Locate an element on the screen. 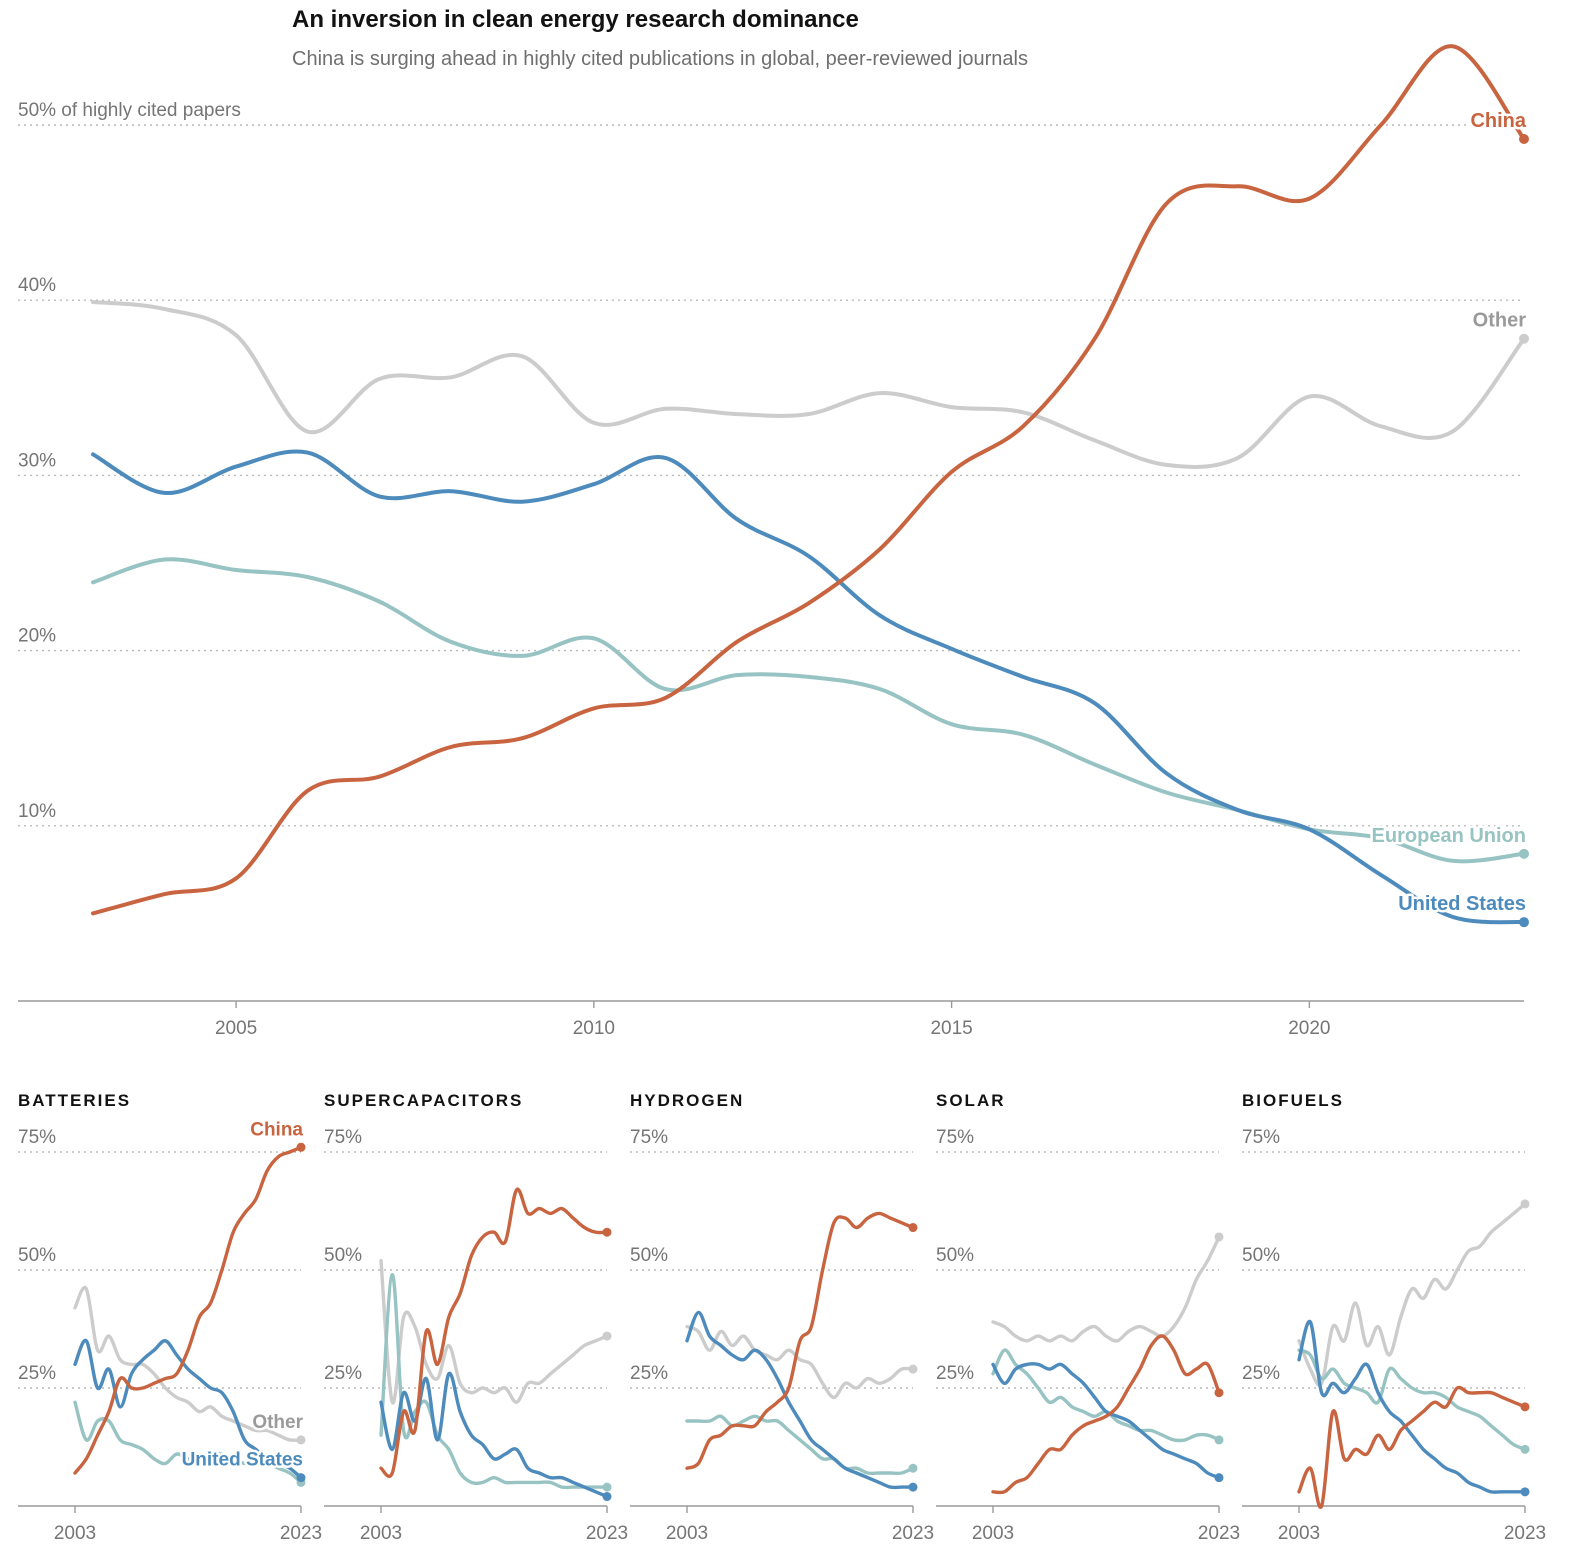 The image size is (1575, 1565). y-tick-label: 30% is located at coordinates (37, 460).